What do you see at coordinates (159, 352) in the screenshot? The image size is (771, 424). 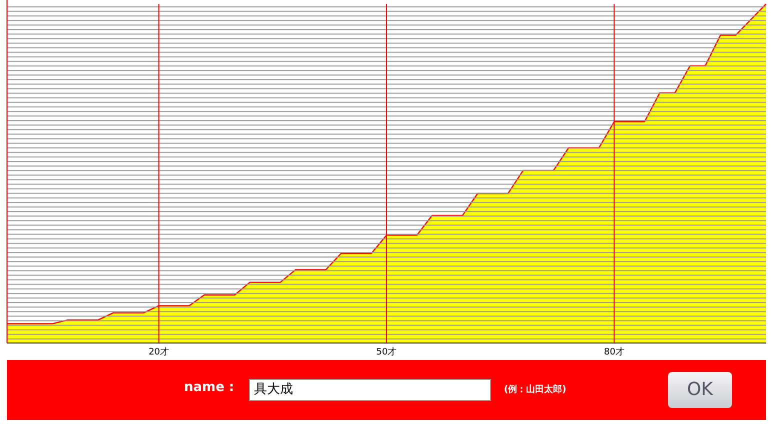 I see `x-tick-label: 20才` at bounding box center [159, 352].